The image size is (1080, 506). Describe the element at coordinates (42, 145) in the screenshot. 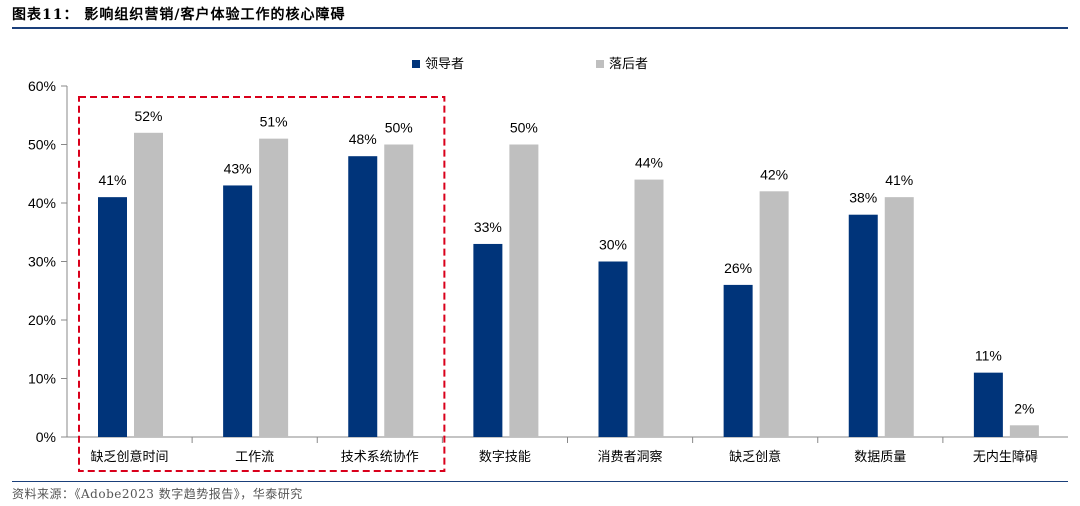

I see `y-tick-label: 50%` at that location.